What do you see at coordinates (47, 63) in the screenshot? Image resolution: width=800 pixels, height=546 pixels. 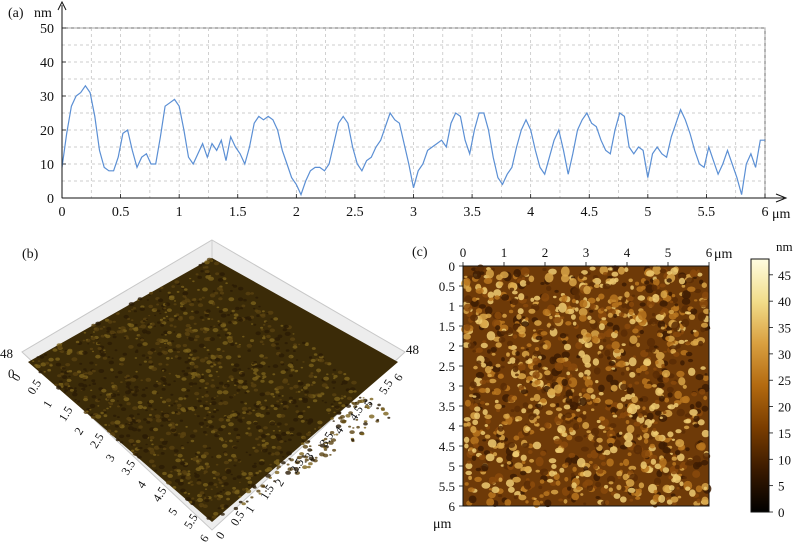 I see `y-tick-label: 40` at bounding box center [47, 63].